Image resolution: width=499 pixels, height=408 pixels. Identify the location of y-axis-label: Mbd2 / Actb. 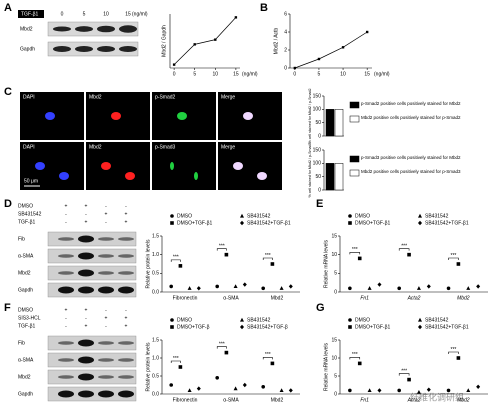
(276, 41).